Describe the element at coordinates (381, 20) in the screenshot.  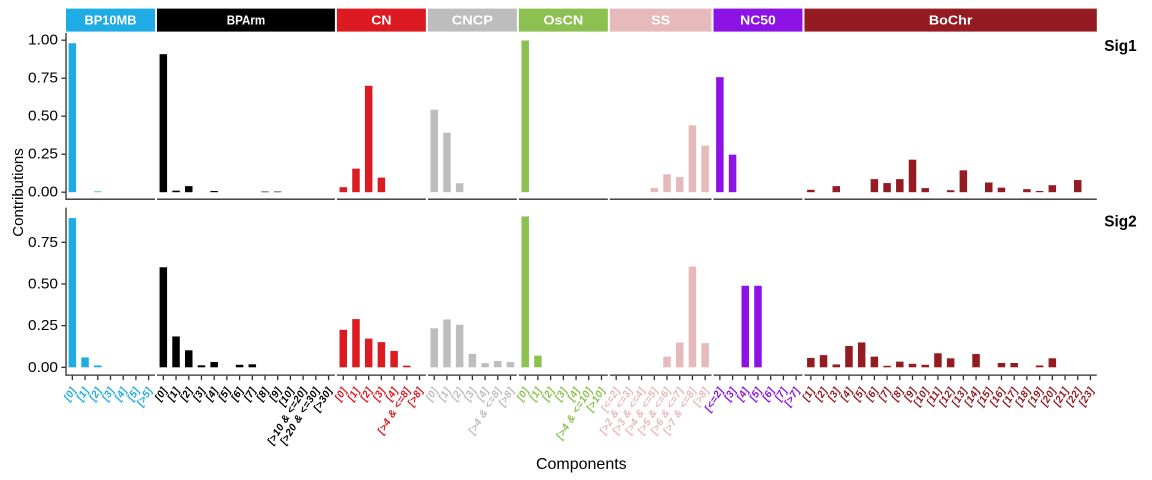
I see `svg-text: CN` at that location.